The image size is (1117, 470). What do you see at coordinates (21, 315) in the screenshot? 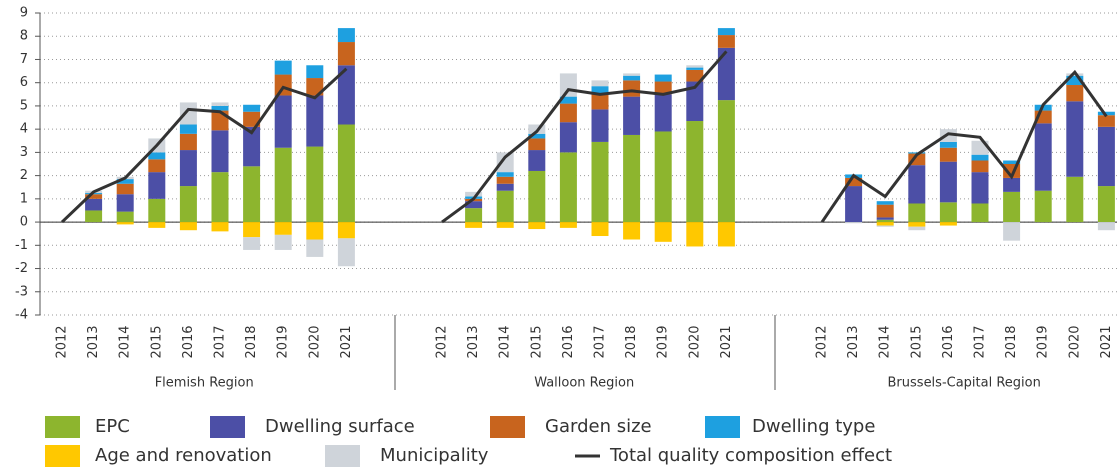
I see `y-tick-label: -4` at bounding box center [21, 315].